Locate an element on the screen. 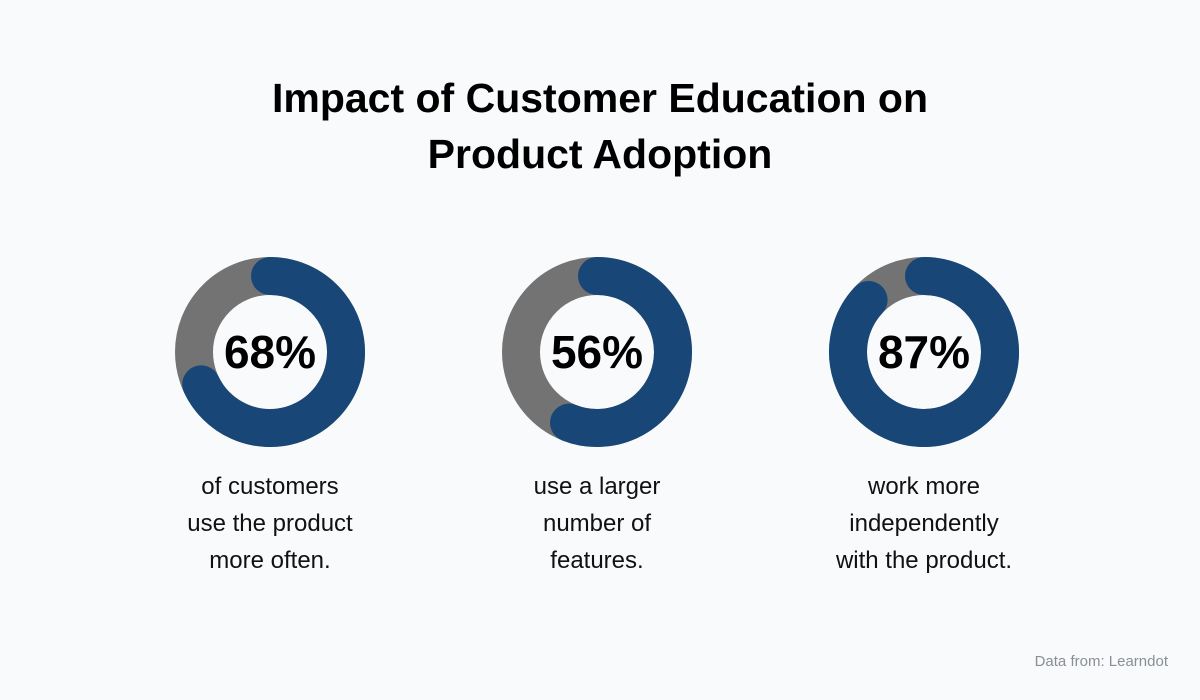 This screenshot has width=1200, height=700. title-line-2: Product Adoption is located at coordinates (600, 154).